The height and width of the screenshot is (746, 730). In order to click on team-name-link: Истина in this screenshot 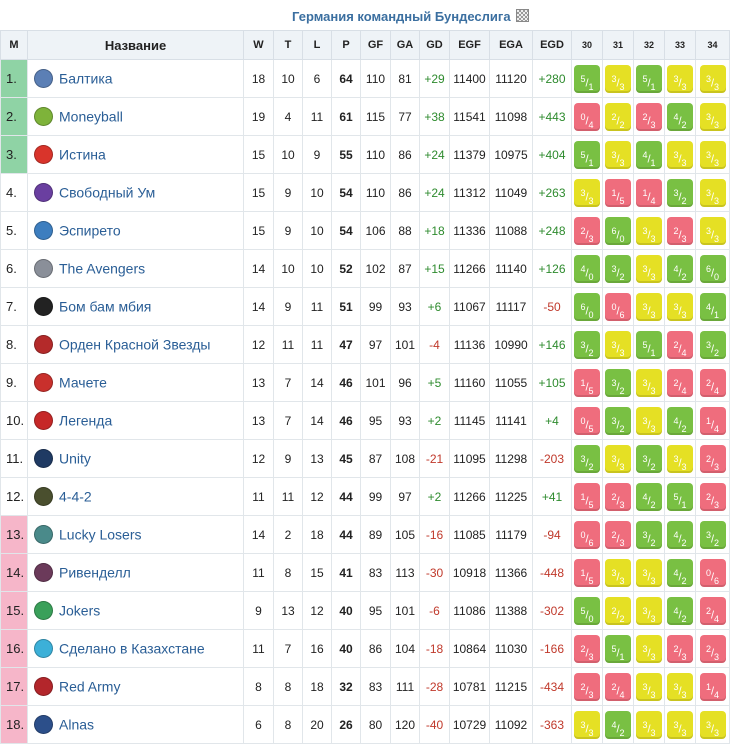, I will do `click(82, 154)`.